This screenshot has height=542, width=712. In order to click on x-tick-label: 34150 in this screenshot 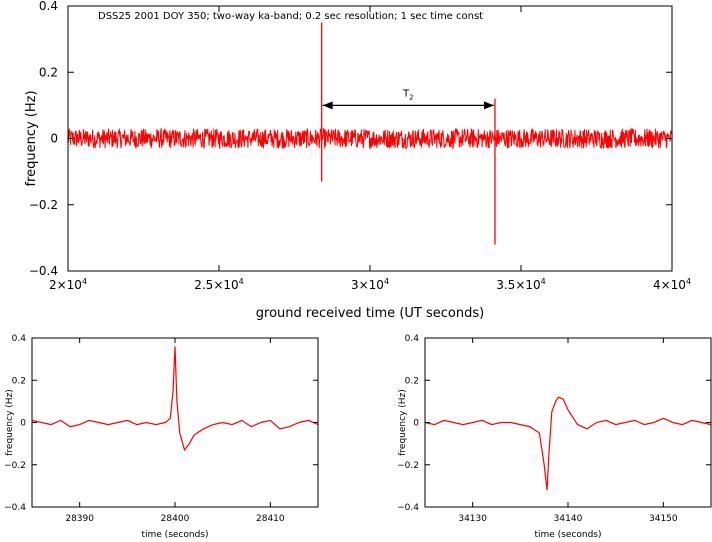, I will do `click(663, 519)`.